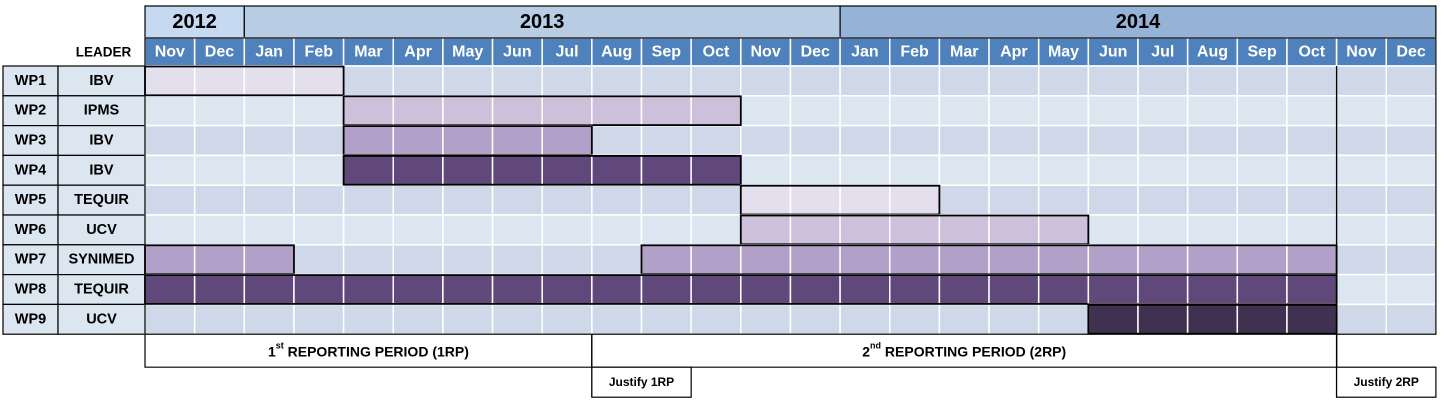 Image resolution: width=1444 pixels, height=410 pixels. I want to click on month-label: Apr, so click(418, 52).